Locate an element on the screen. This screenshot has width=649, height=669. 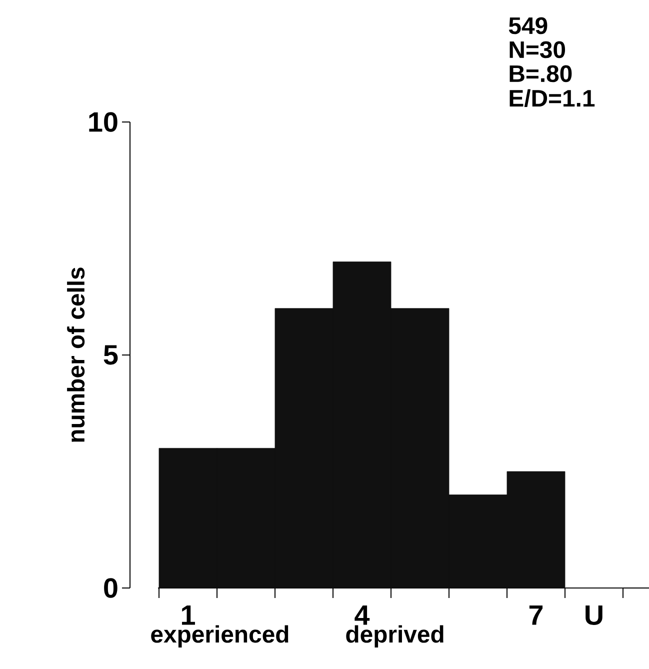
y-tick-label: 10 is located at coordinates (103, 122).